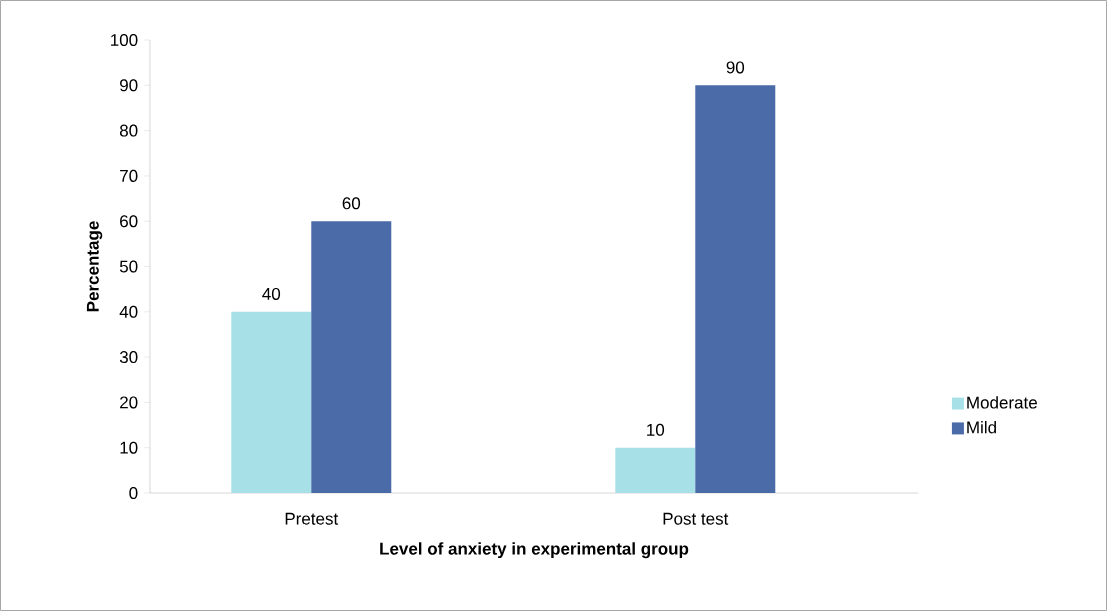 This screenshot has width=1107, height=611. What do you see at coordinates (696, 518) in the screenshot?
I see `x-tick-label: Post test` at bounding box center [696, 518].